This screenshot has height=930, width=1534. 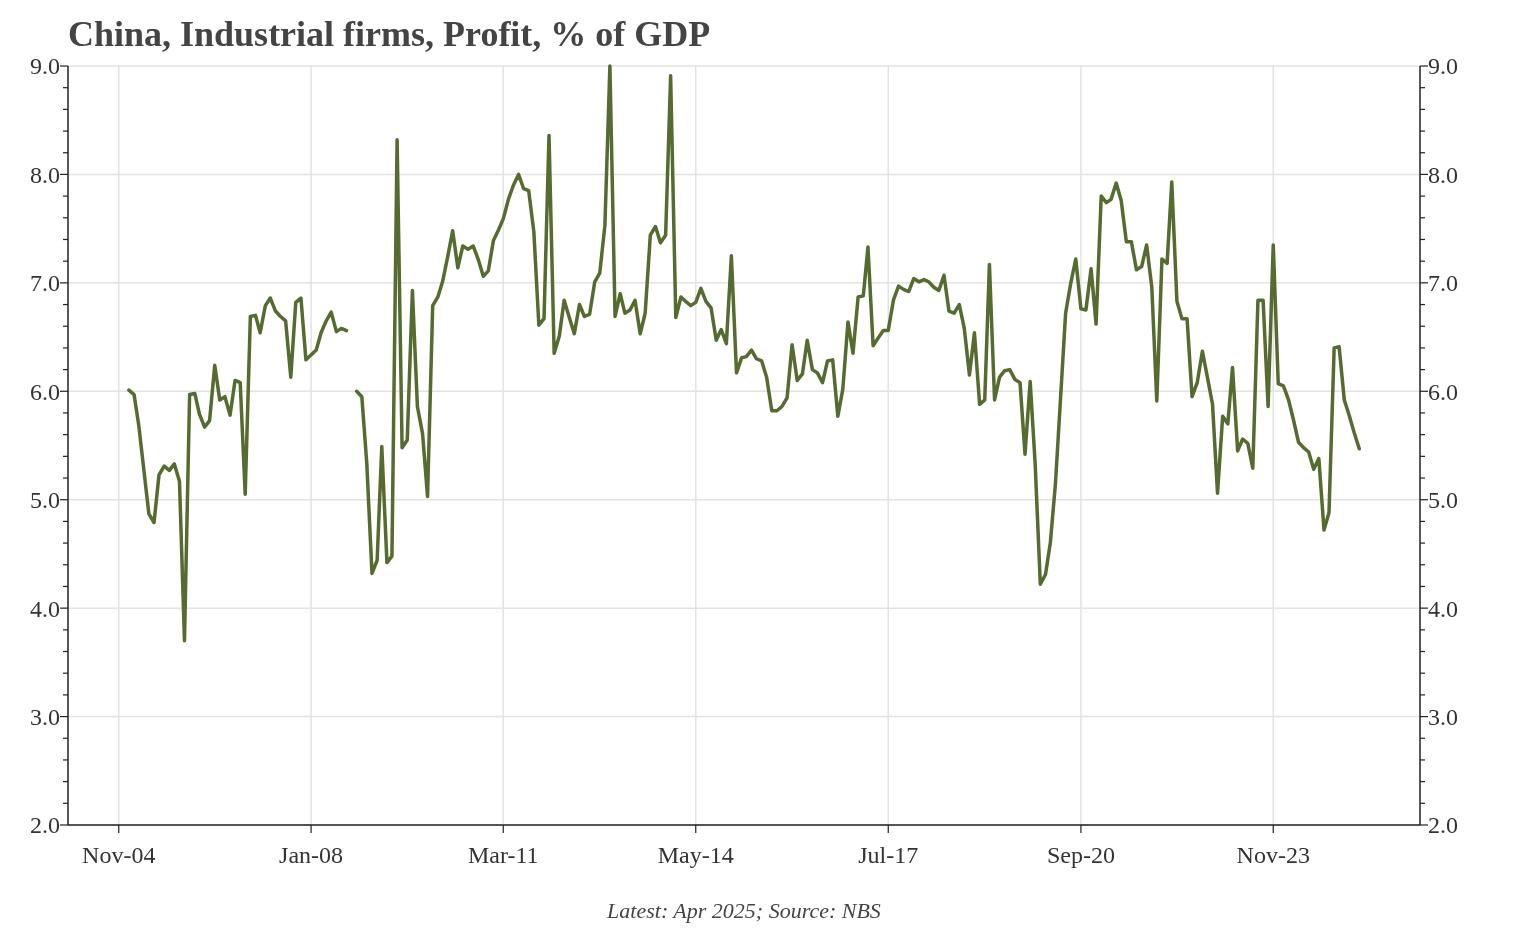 I want to click on y2-tick-label: 7.0, so click(x=1443, y=283).